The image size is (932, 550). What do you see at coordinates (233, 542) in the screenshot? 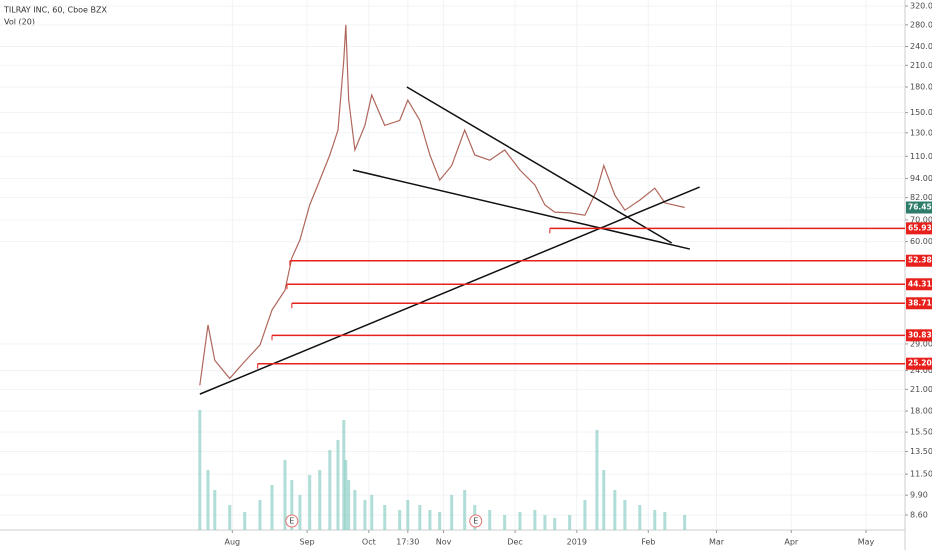
I see `x-tick-label: Aug` at bounding box center [233, 542].